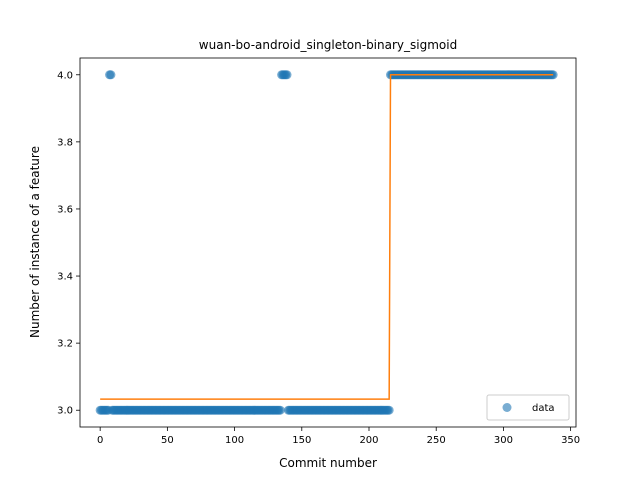 This screenshot has height=480, width=640. What do you see at coordinates (100, 440) in the screenshot?
I see `x-tick-label: 0` at bounding box center [100, 440].